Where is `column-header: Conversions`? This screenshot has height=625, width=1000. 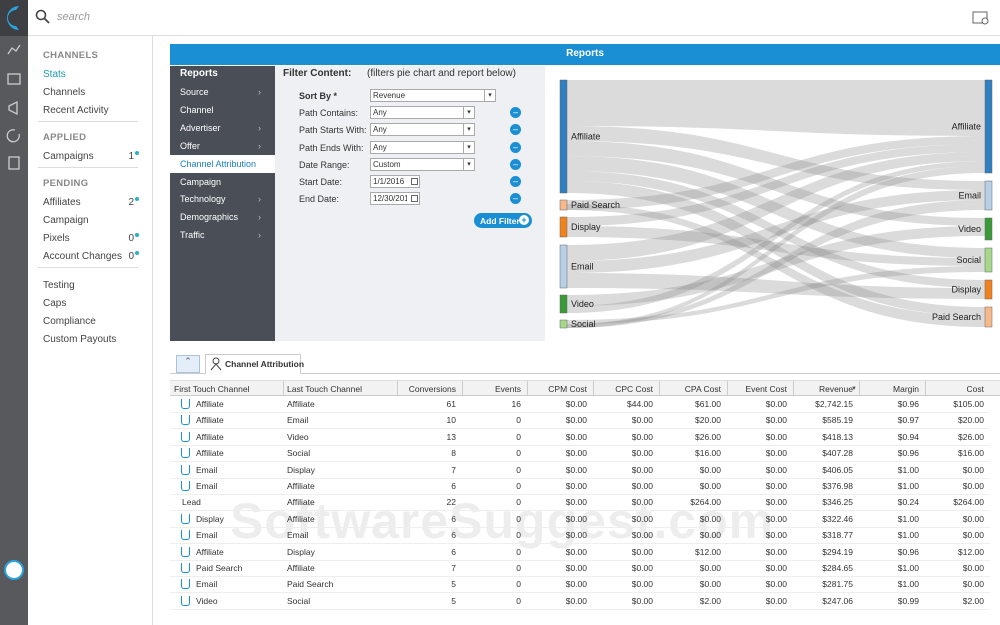 column-header: Conversions is located at coordinates (432, 389).